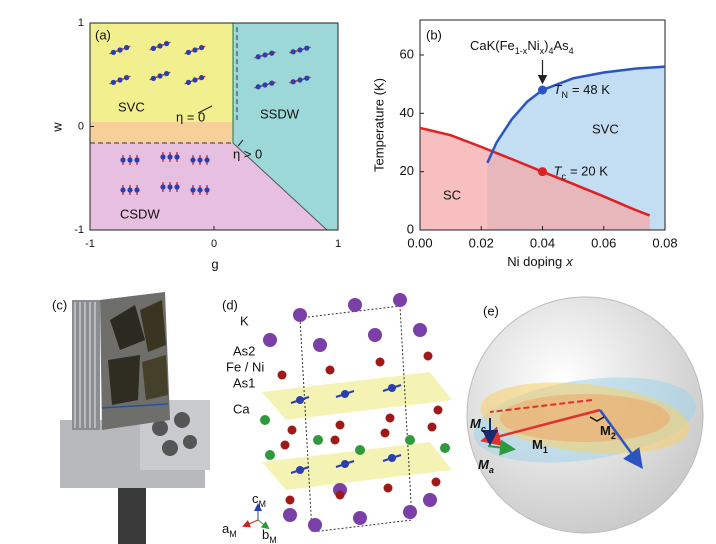  What do you see at coordinates (491, 310) in the screenshot?
I see `panel-label: (e)` at bounding box center [491, 310].